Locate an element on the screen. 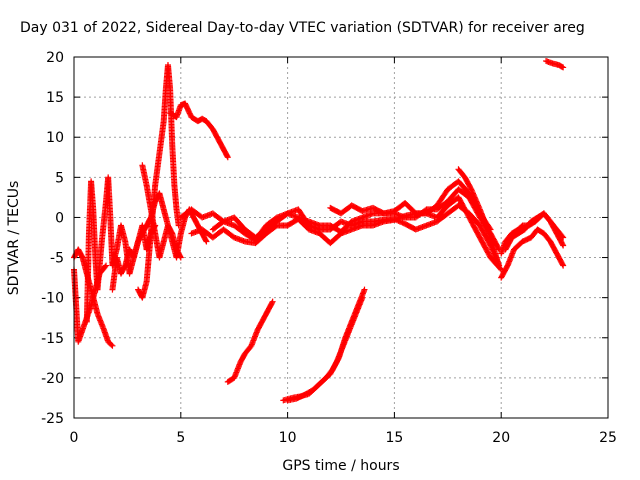 This screenshot has width=640, height=480. series-track-end-b is located at coordinates (532, 253).